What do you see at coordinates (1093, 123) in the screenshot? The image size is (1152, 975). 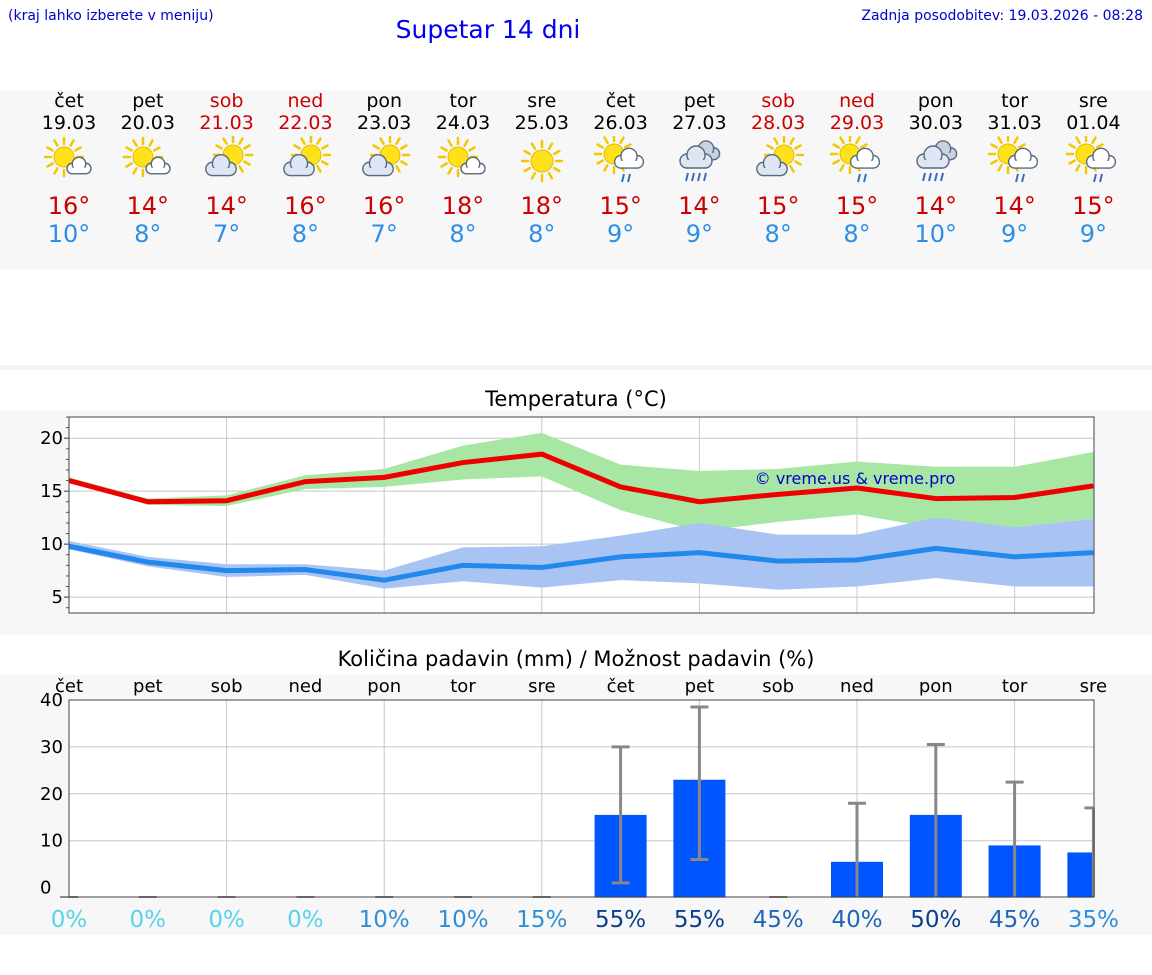 I see `day-date: 01.04` at bounding box center [1093, 123].